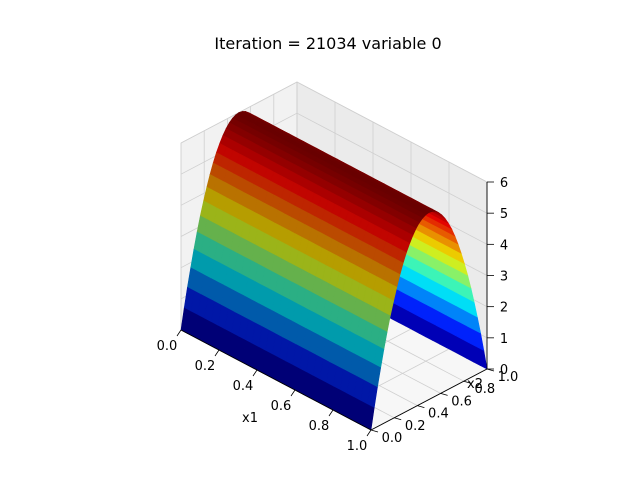 The height and width of the screenshot is (480, 640). I want to click on y-tick-label: 1.0, so click(508, 377).